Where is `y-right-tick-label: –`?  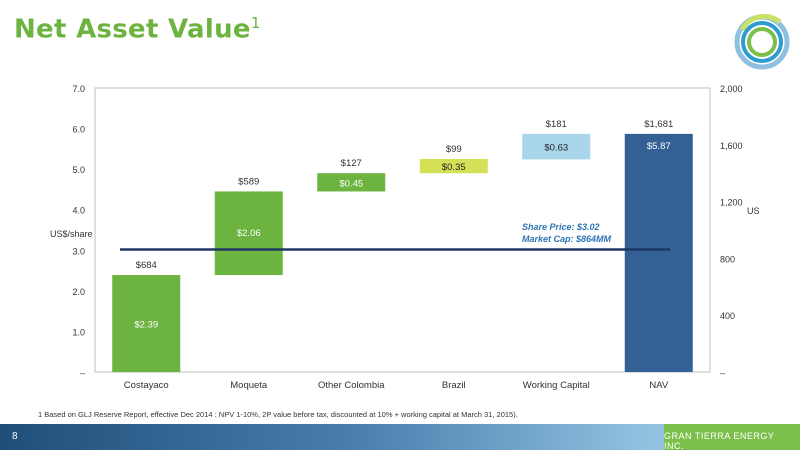 y-right-tick-label: – is located at coordinates (722, 373).